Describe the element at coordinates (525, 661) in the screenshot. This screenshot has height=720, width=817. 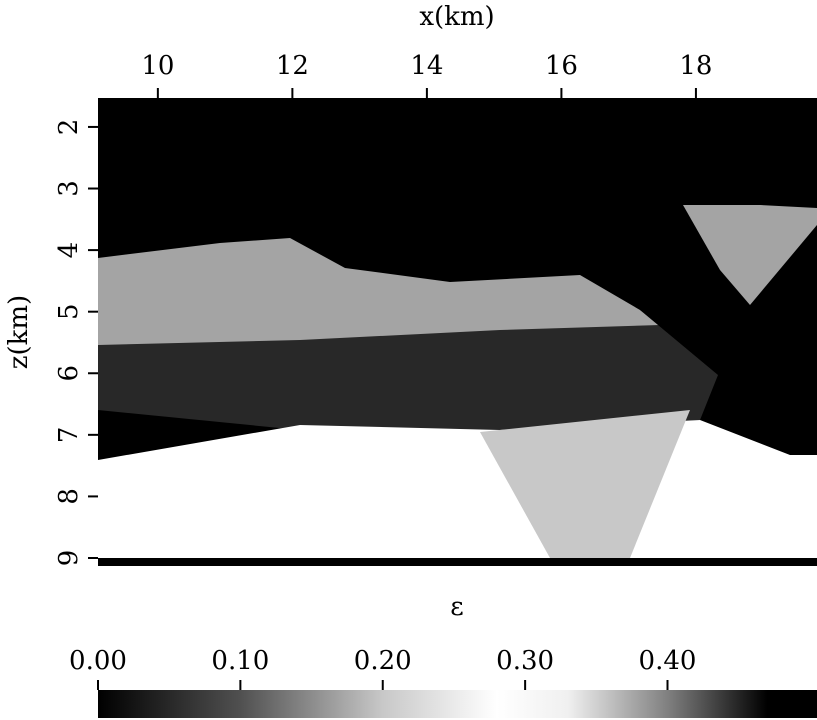
I see `colorbar-tick-label: 0.30` at that location.